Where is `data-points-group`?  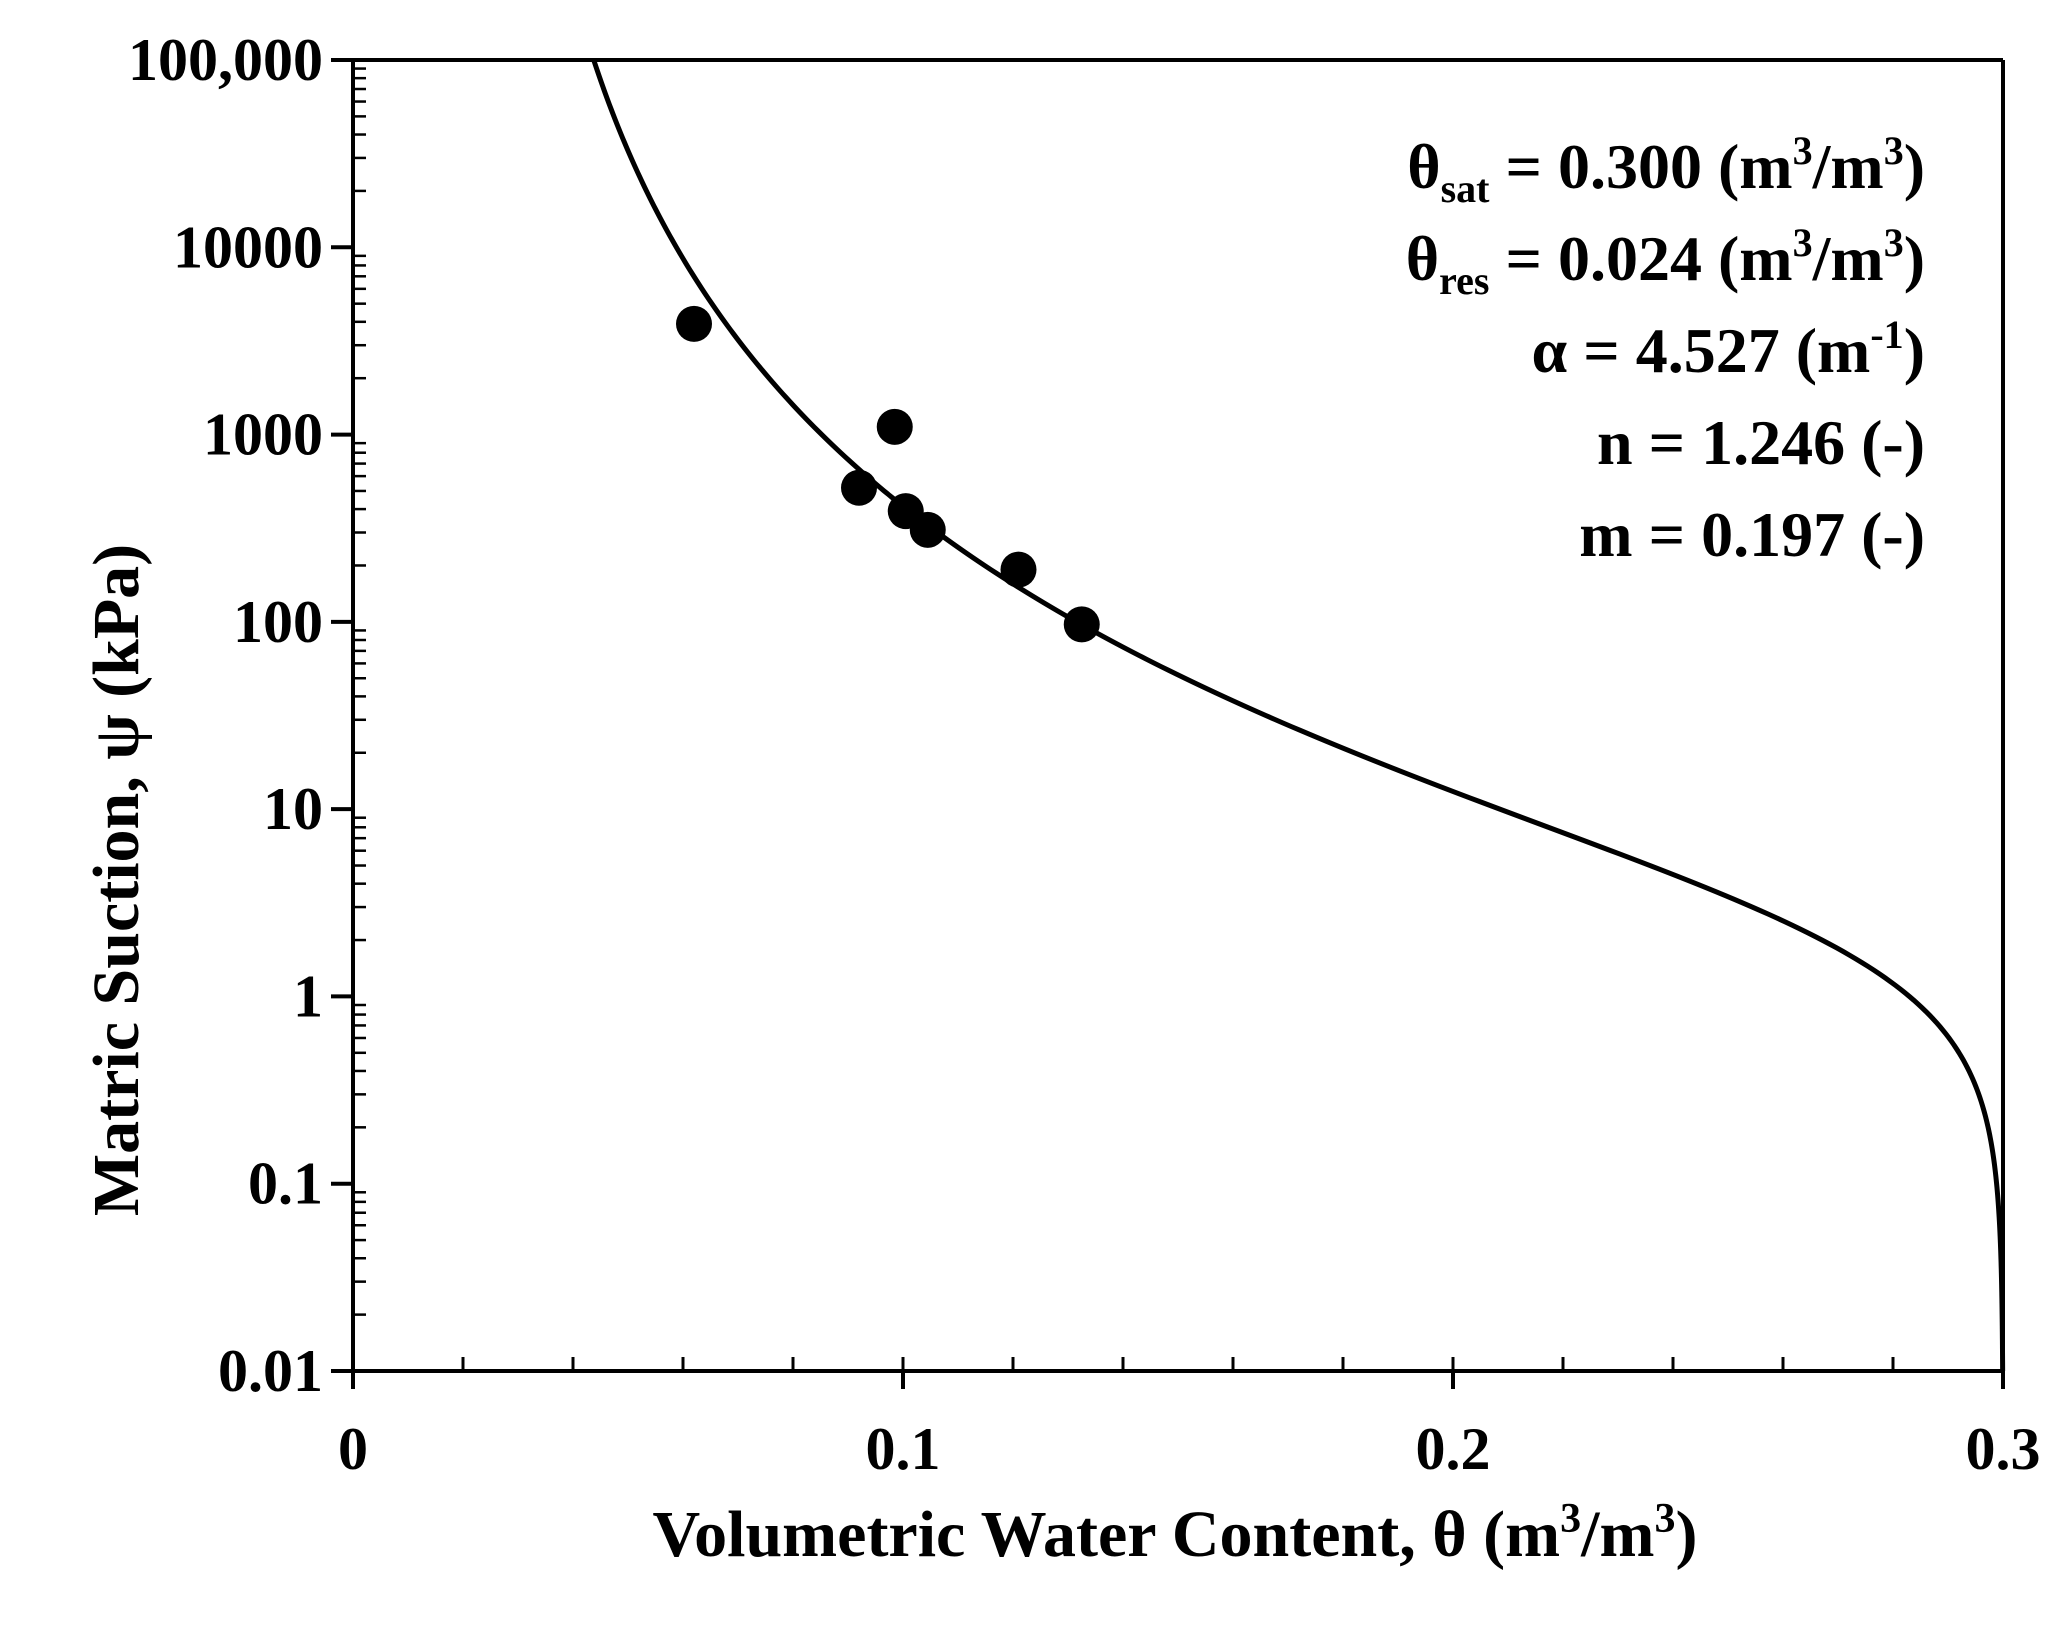 data-points-group is located at coordinates (888, 474).